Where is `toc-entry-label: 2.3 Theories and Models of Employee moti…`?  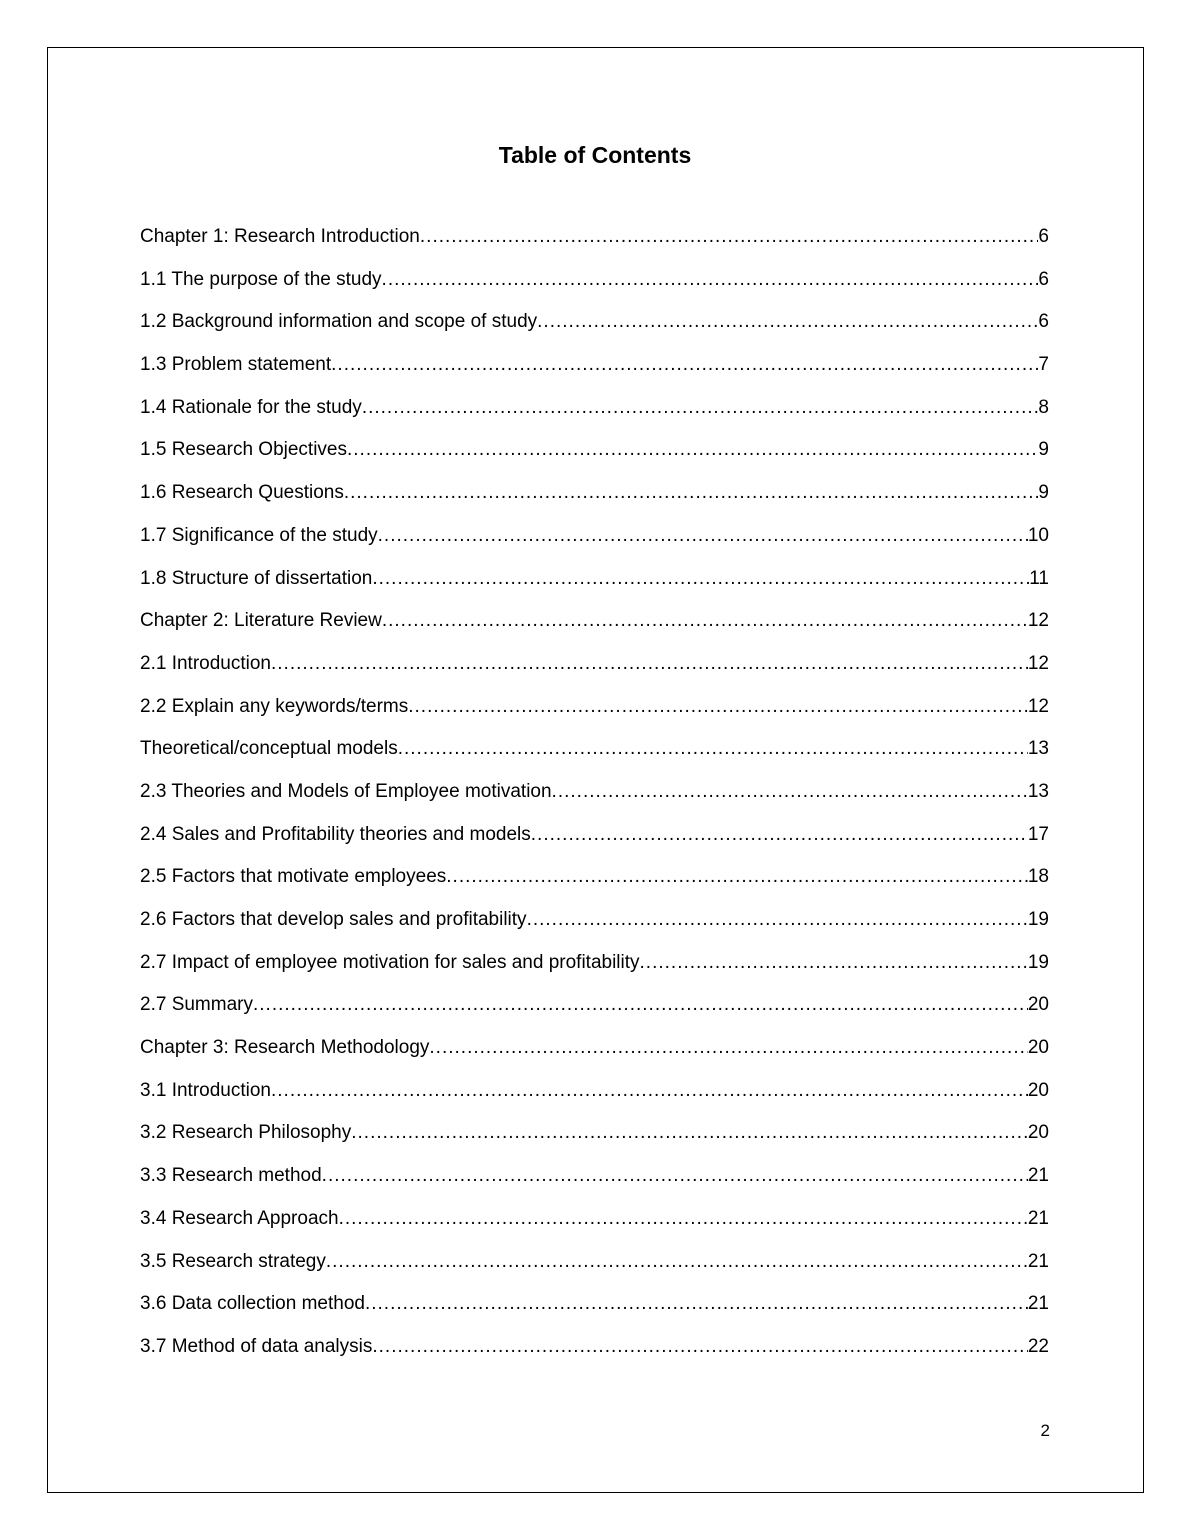 toc-entry-label: 2.3 Theories and Models of Employee moti… is located at coordinates (346, 791).